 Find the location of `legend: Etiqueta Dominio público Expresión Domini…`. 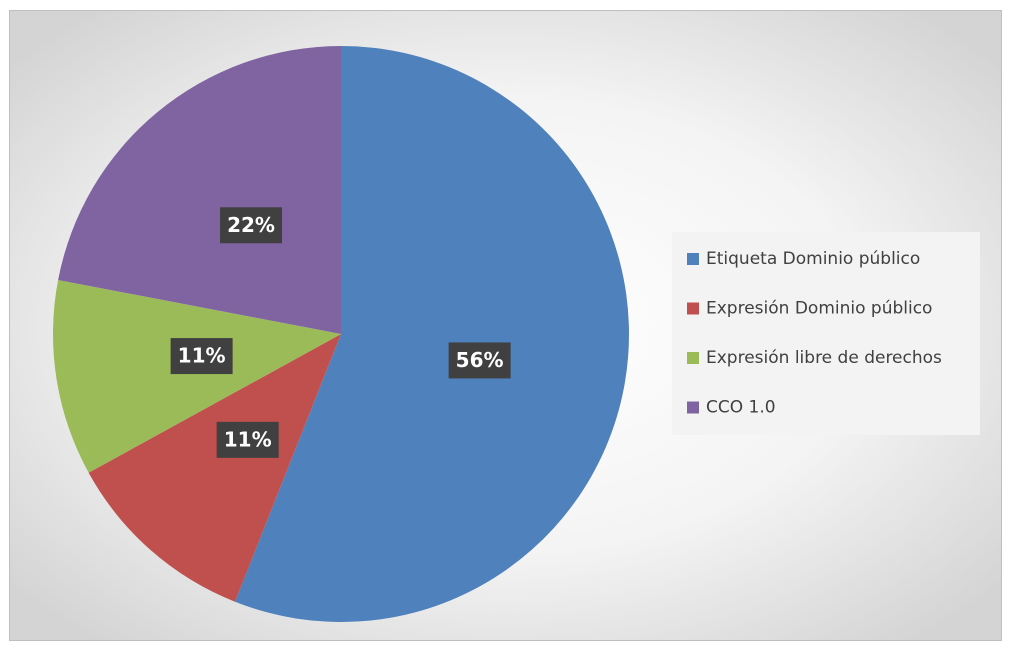

legend: Etiqueta Dominio público Expresión Domini… is located at coordinates (814, 333).